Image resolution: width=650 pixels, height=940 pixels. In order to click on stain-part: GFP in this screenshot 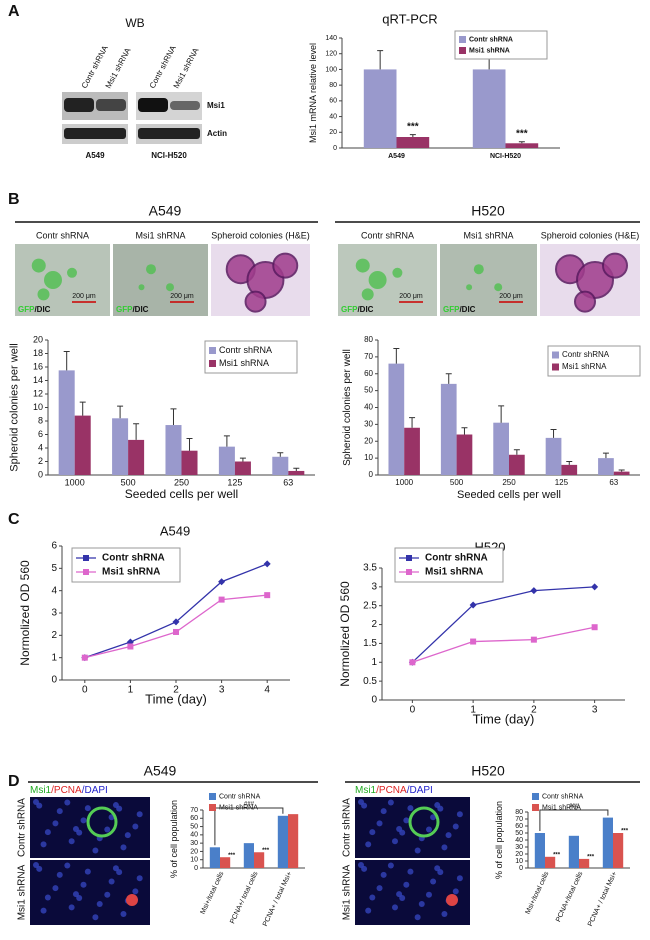, I will do `click(349, 309)`.